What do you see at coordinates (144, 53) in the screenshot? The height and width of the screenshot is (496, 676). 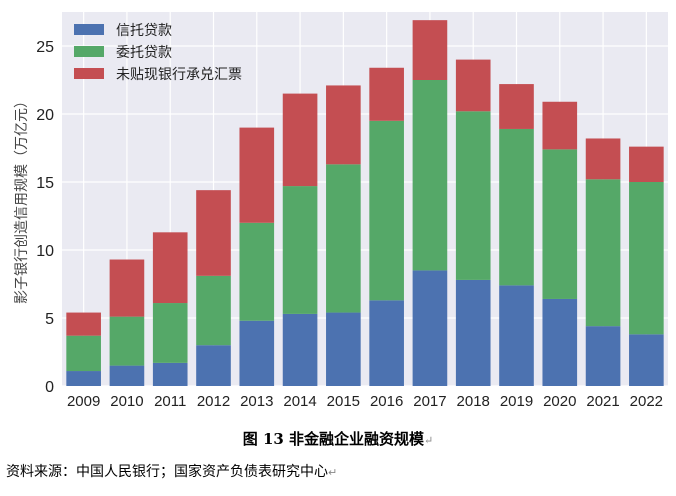 I see `legend-label: 委托贷款` at bounding box center [144, 53].